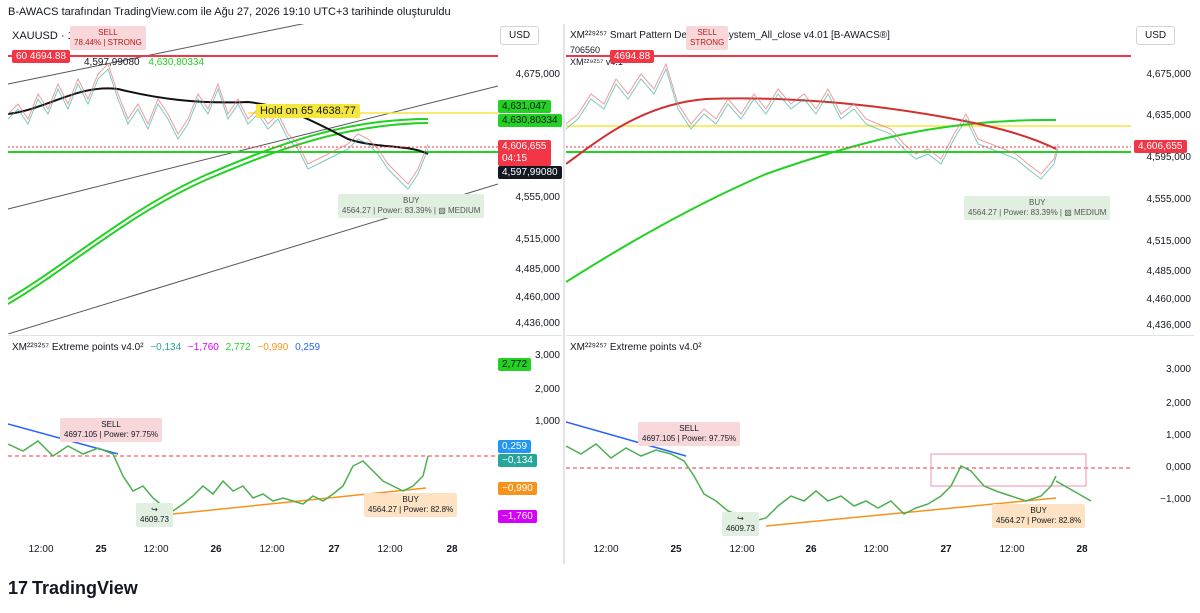  What do you see at coordinates (848, 552) in the screenshot?
I see `right-time-axis: 12:00 25 12:00 26 12:00 27 12:00 28` at bounding box center [848, 552].